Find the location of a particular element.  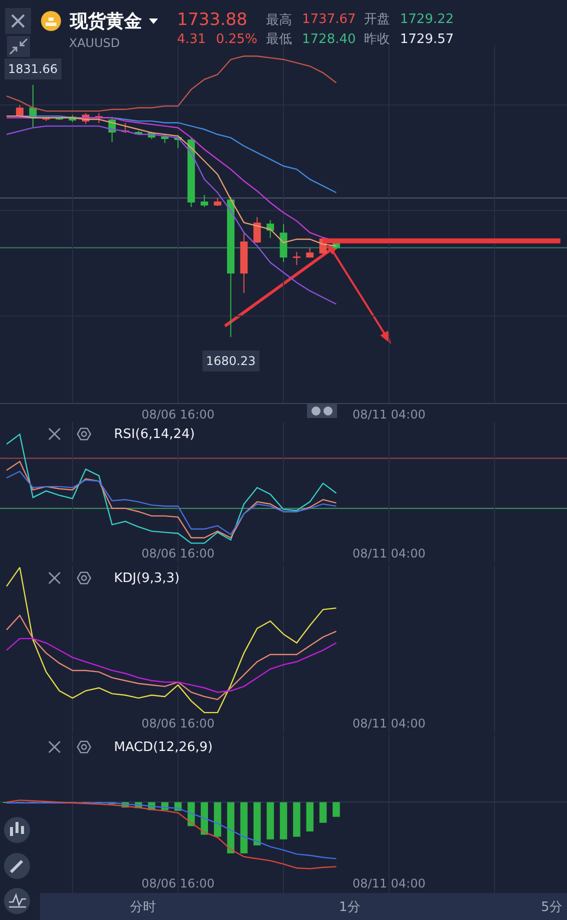

text: 最高 is located at coordinates (279, 20).